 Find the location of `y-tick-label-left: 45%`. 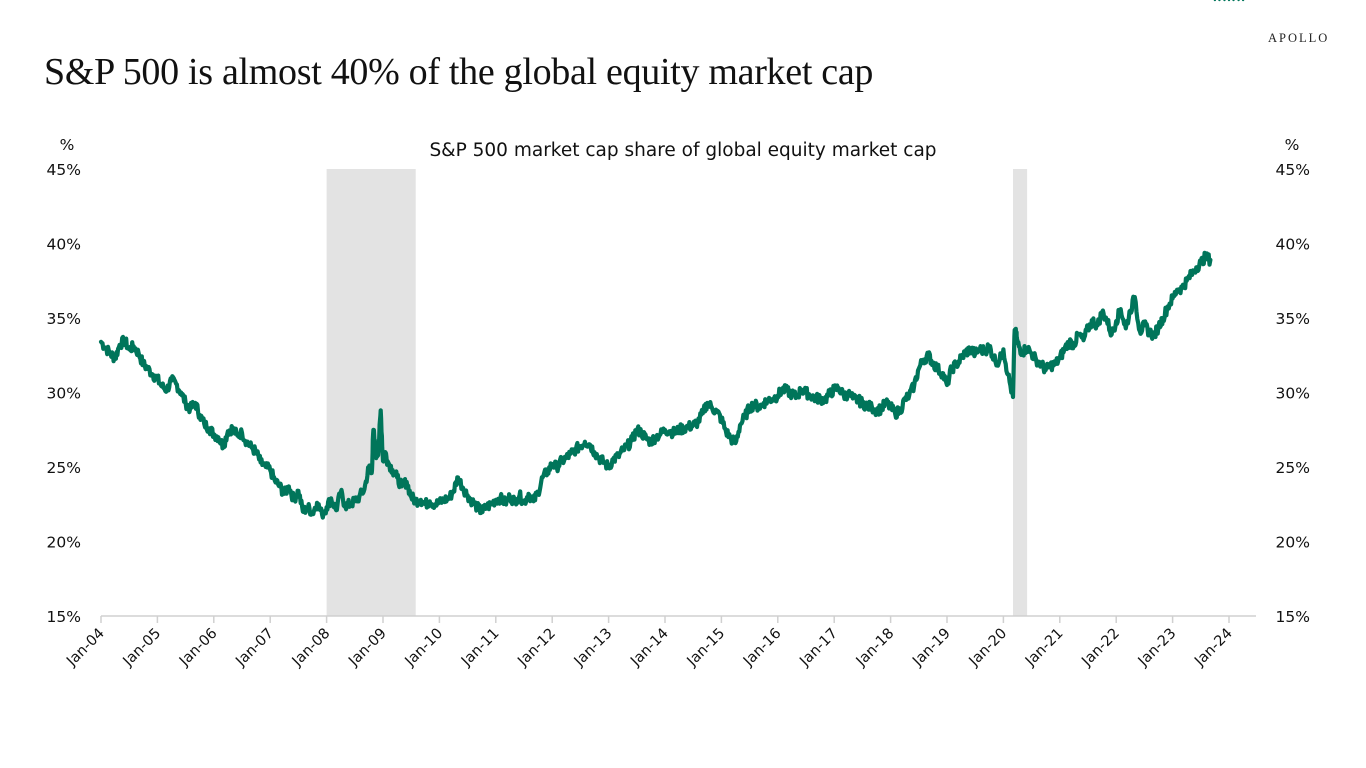

y-tick-label-left: 45% is located at coordinates (64, 170).